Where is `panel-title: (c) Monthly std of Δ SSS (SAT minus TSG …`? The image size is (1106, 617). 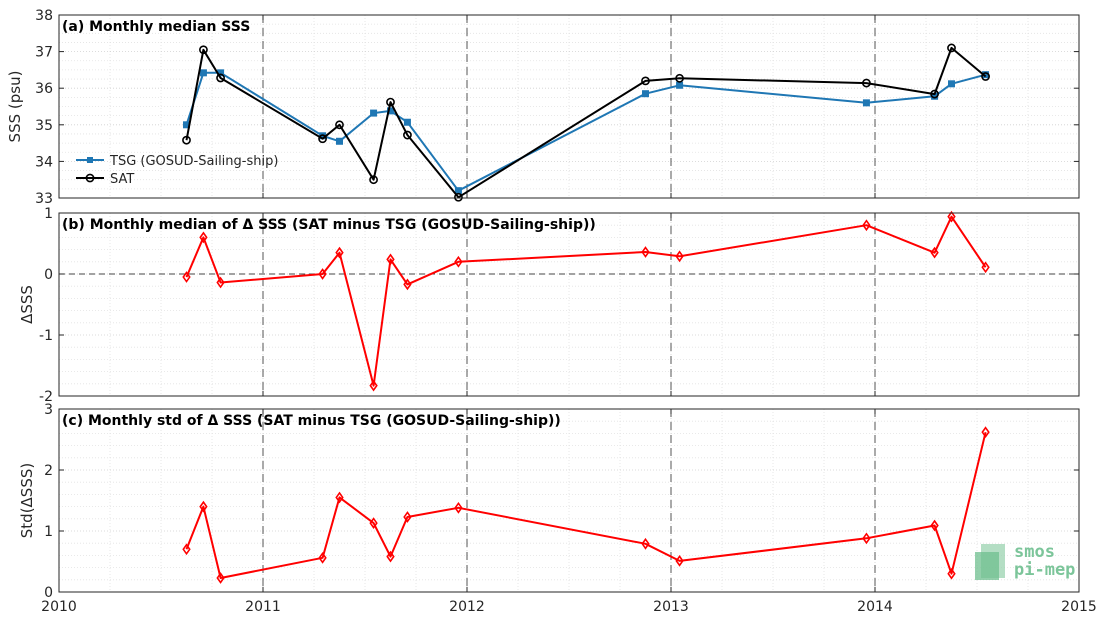
panel-title: (c) Monthly std of Δ SSS (SAT minus TSG … is located at coordinates (311, 421).